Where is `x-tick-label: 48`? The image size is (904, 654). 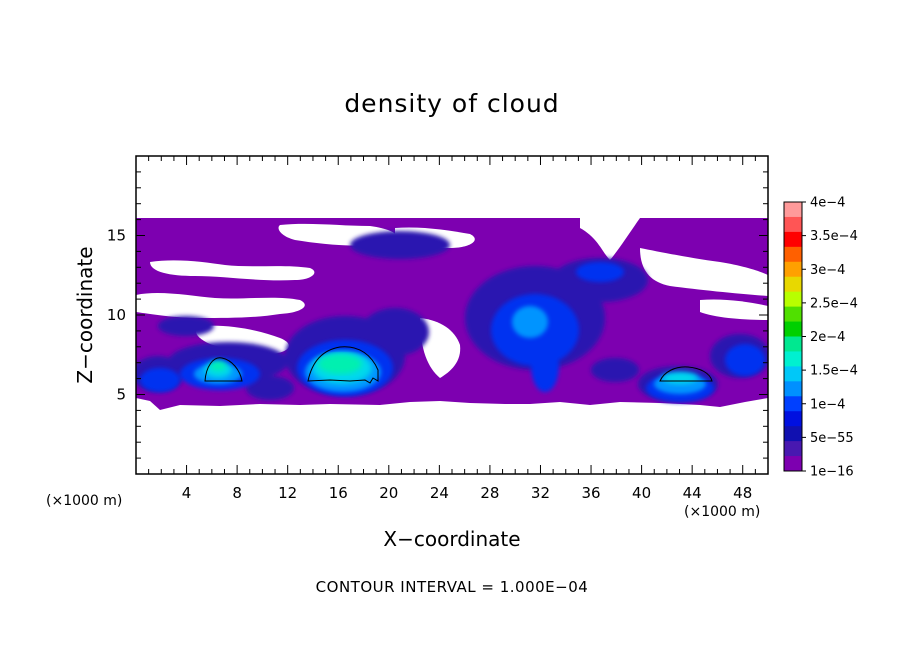 x-tick-label: 48 is located at coordinates (742, 493).